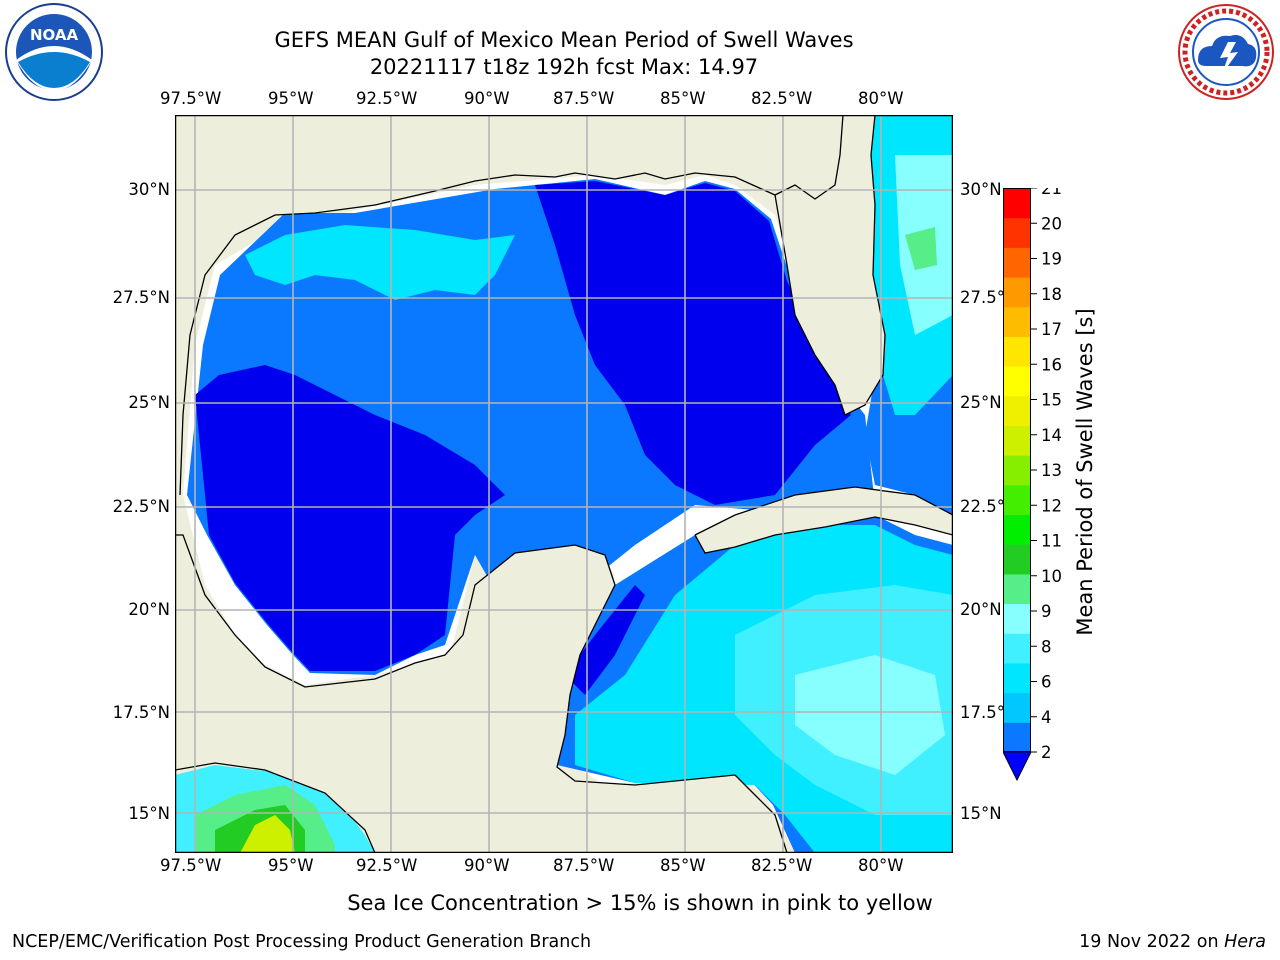  I want to click on date-text: 19 Nov 2022 on, so click(1149, 942).